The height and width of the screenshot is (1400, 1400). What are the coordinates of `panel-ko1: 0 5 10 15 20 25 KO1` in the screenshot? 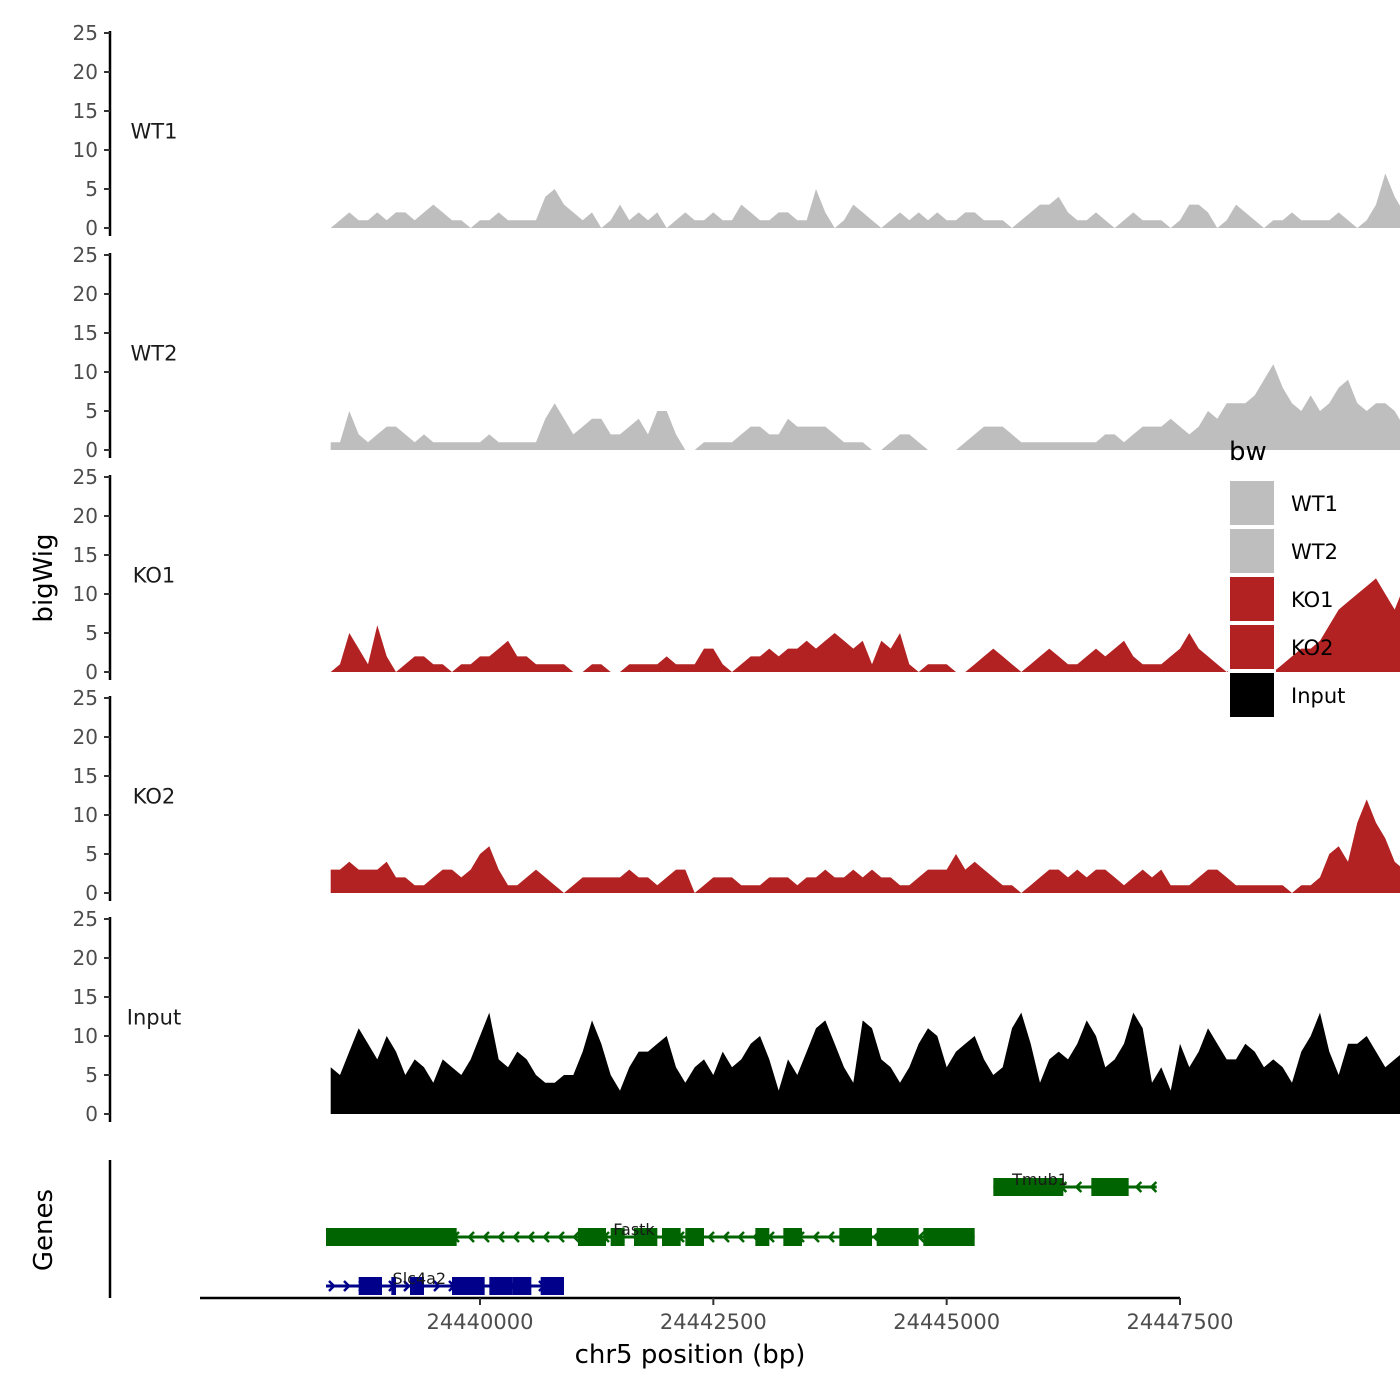 It's located at (736, 574).